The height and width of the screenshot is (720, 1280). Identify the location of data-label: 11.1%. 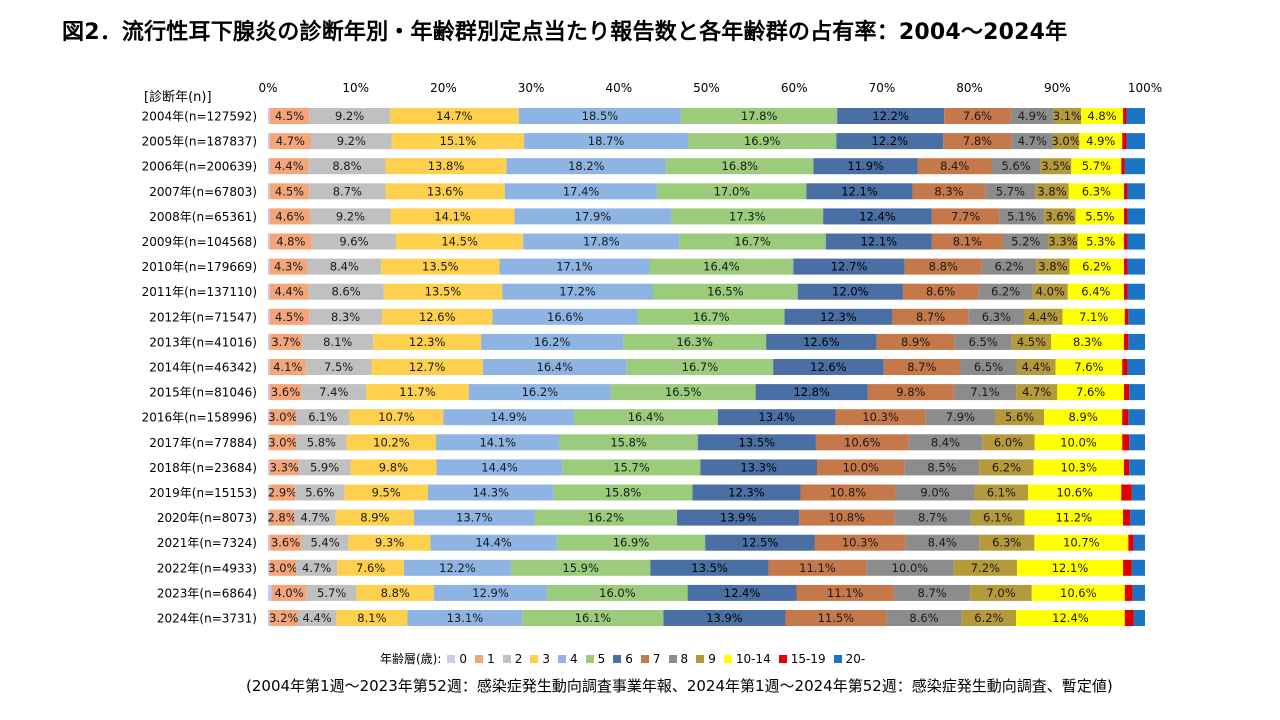
(817, 568).